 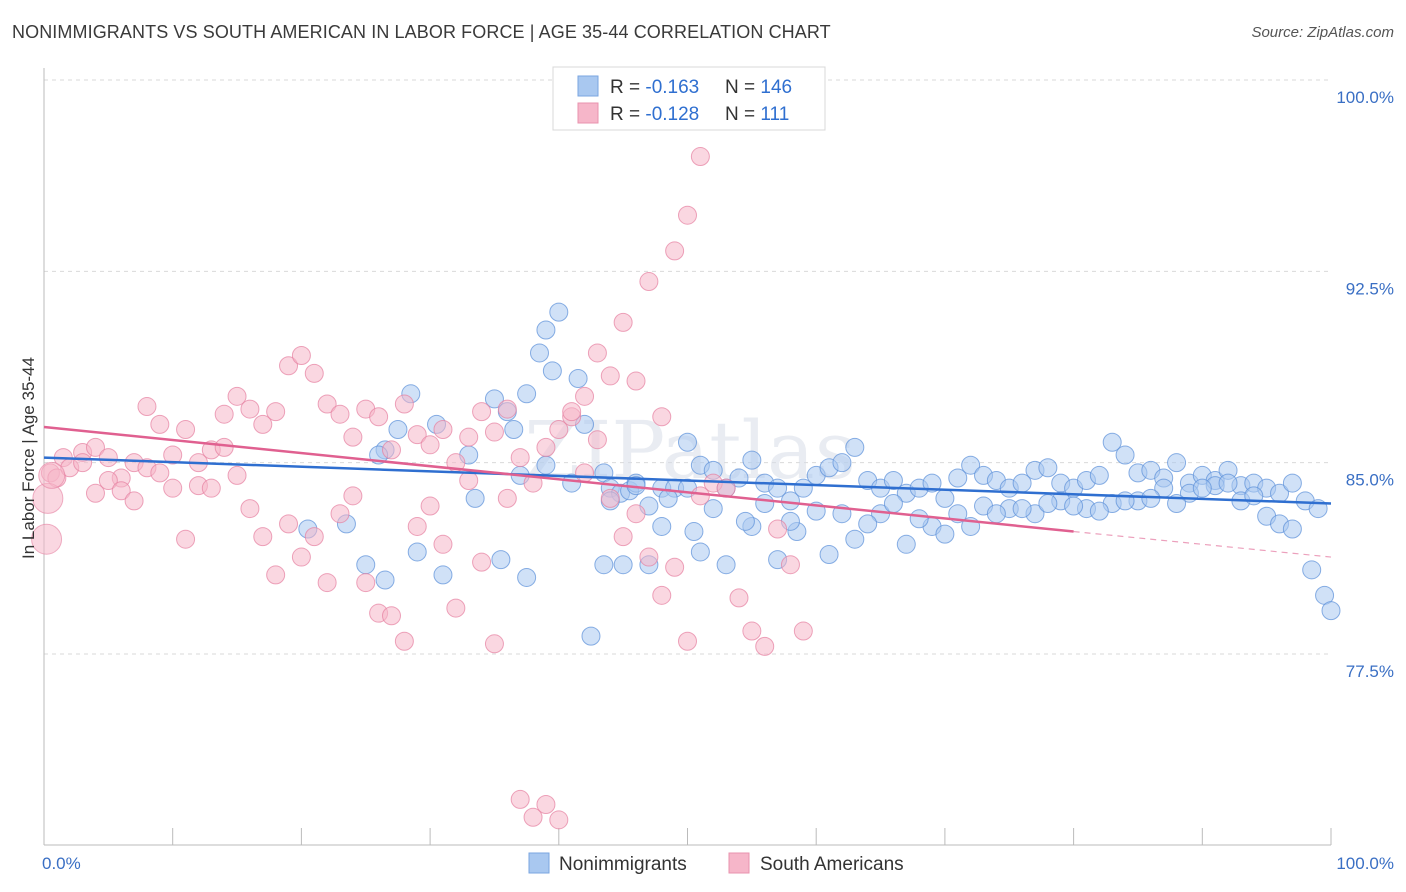 I want to click on svg-text: R = -0.128, so click(x=654, y=114).